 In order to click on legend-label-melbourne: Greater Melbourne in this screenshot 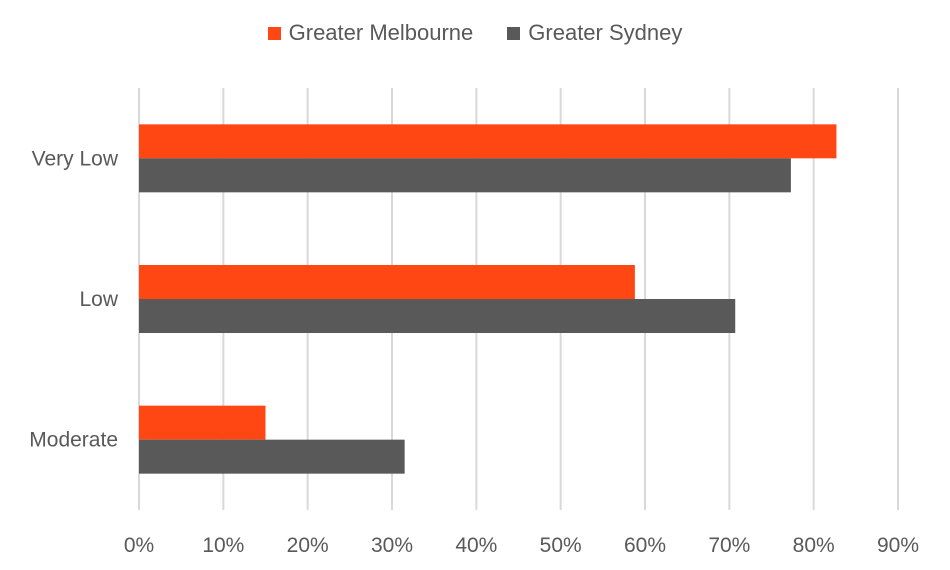, I will do `click(381, 32)`.